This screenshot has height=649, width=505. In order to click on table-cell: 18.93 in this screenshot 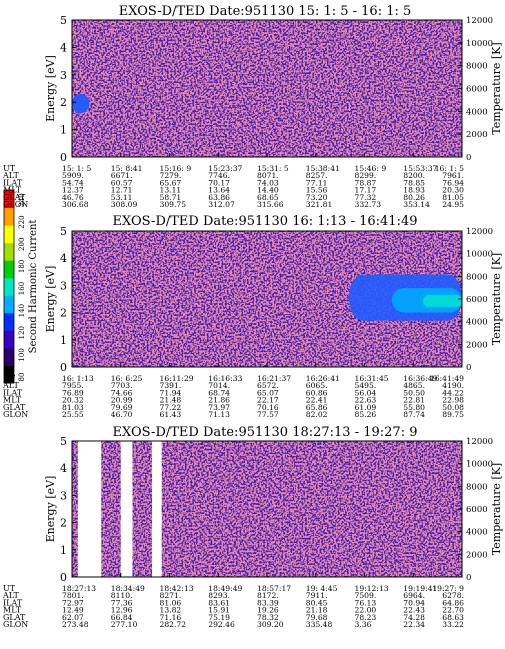, I will do `click(414, 190)`.